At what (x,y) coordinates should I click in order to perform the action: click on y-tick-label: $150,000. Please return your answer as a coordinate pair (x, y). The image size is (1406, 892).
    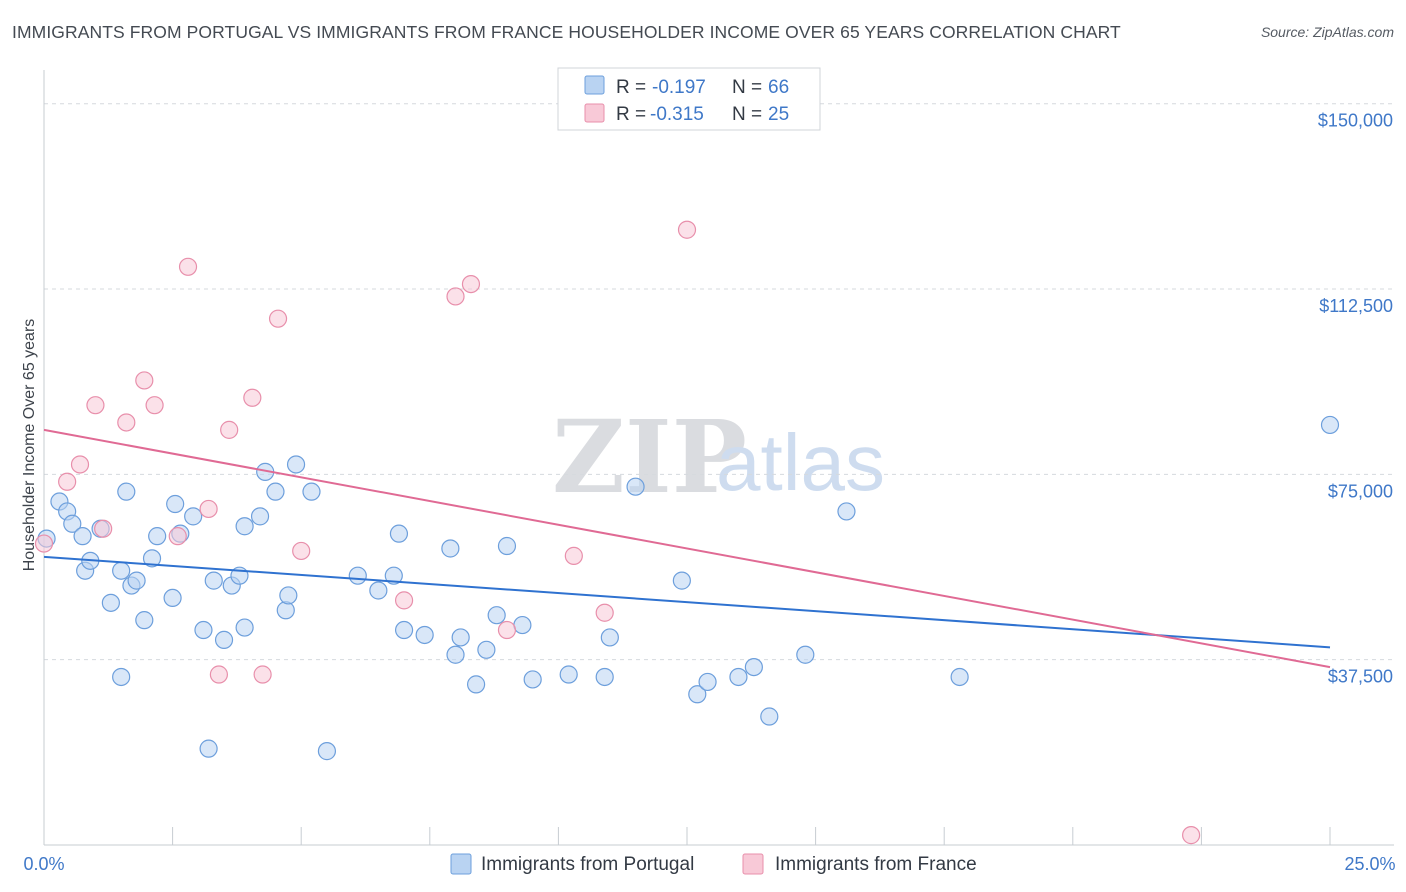
    Looking at the image, I should click on (1355, 121).